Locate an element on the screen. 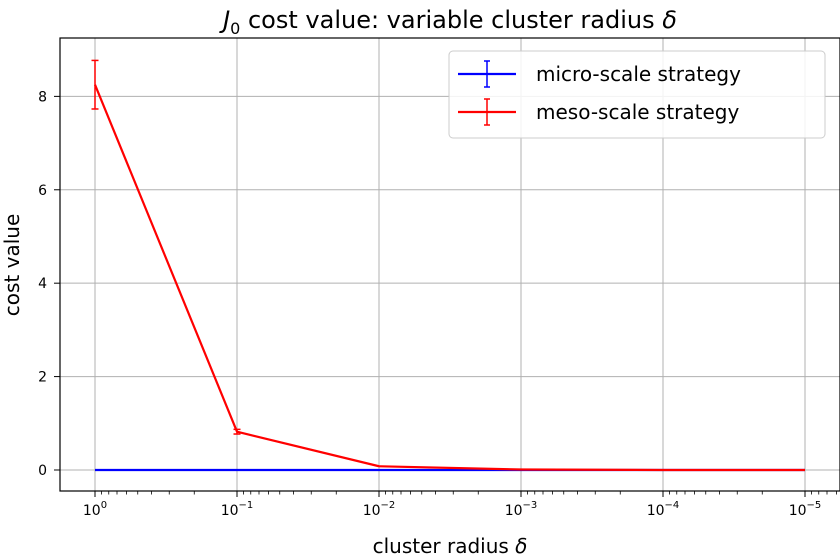 The height and width of the screenshot is (560, 840). title-j: J is located at coordinates (224, 20).